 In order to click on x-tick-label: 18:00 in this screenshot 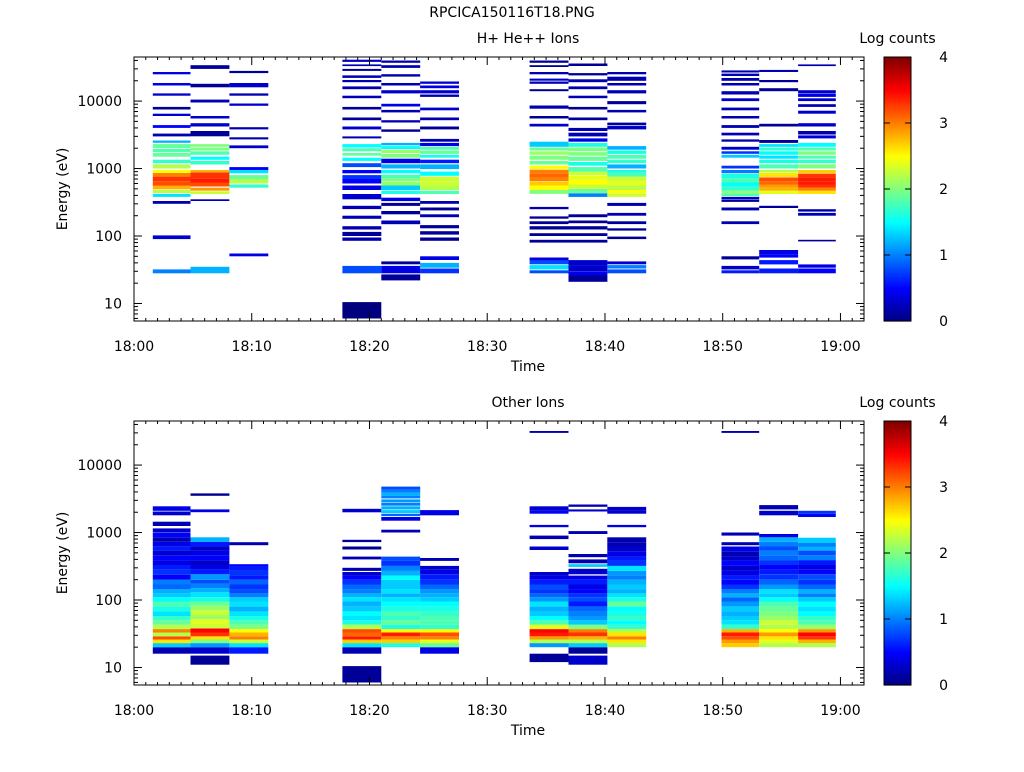, I will do `click(134, 347)`.